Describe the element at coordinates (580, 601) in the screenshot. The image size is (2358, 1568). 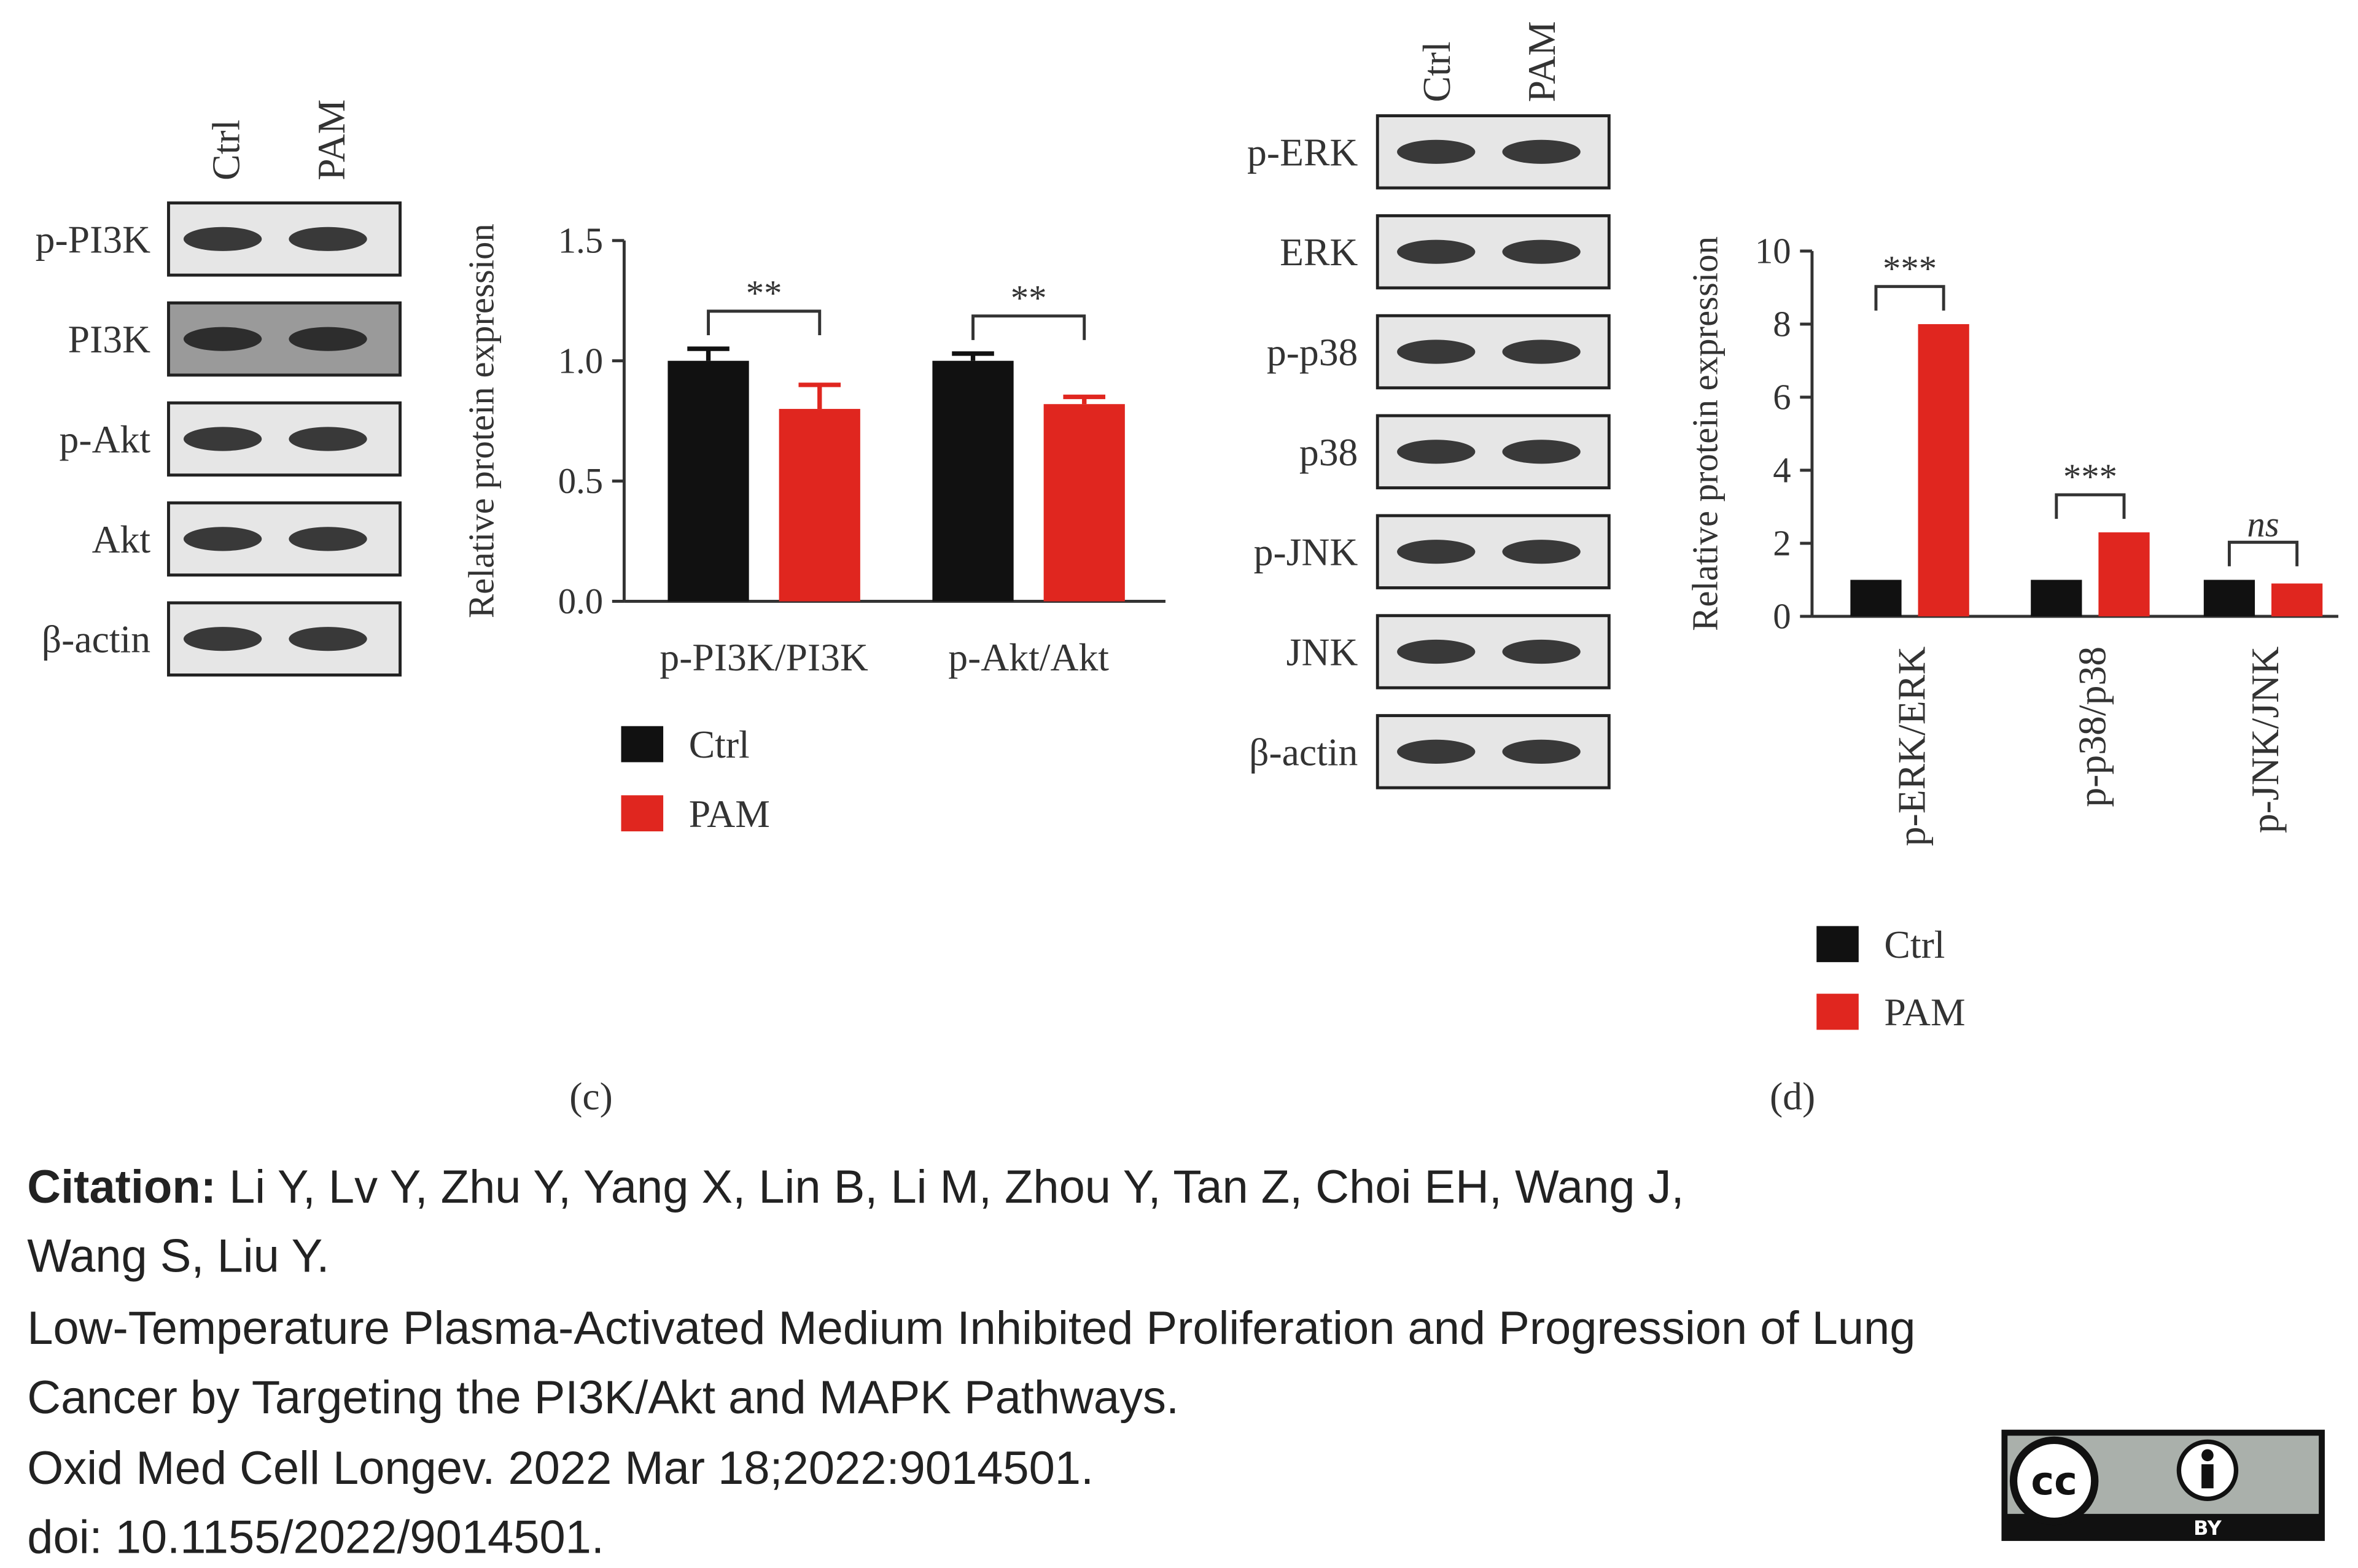
I see `y-tick-label: 0.0` at that location.